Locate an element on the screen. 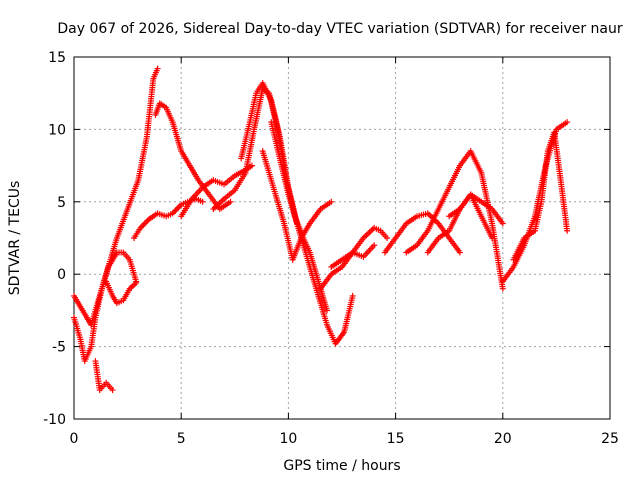  x-tick-label: 0 is located at coordinates (74, 439).